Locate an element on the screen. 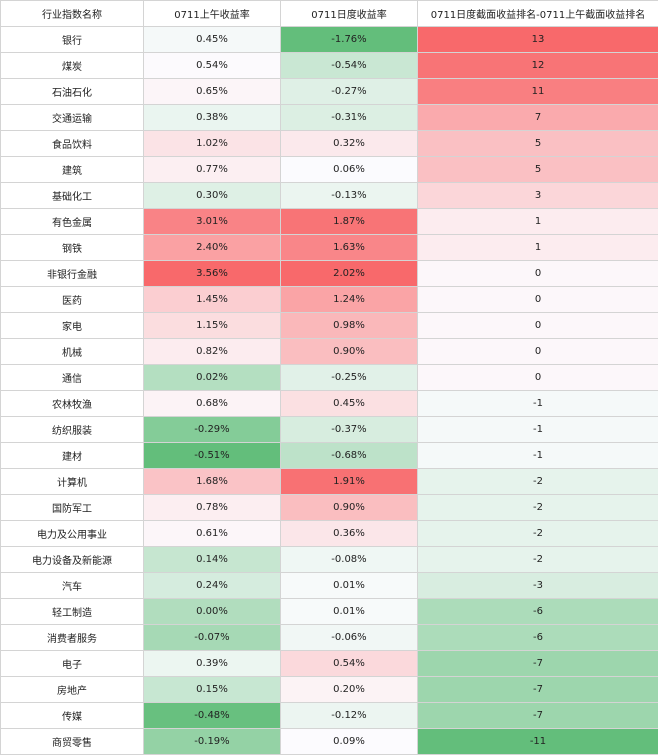 This screenshot has height=755, width=658. industry-name-cell: 机械 is located at coordinates (72, 352).